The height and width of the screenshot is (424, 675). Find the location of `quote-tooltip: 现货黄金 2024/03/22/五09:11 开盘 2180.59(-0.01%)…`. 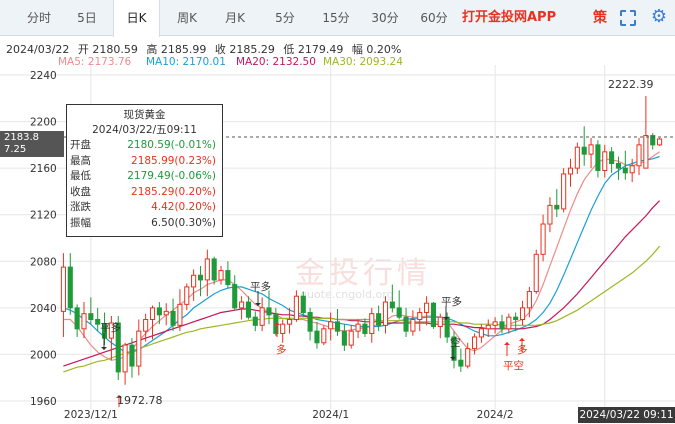

quote-tooltip: 现货黄金 2024/03/22/五09:11 开盘 2180.59(-0.01%)… is located at coordinates (144, 170).